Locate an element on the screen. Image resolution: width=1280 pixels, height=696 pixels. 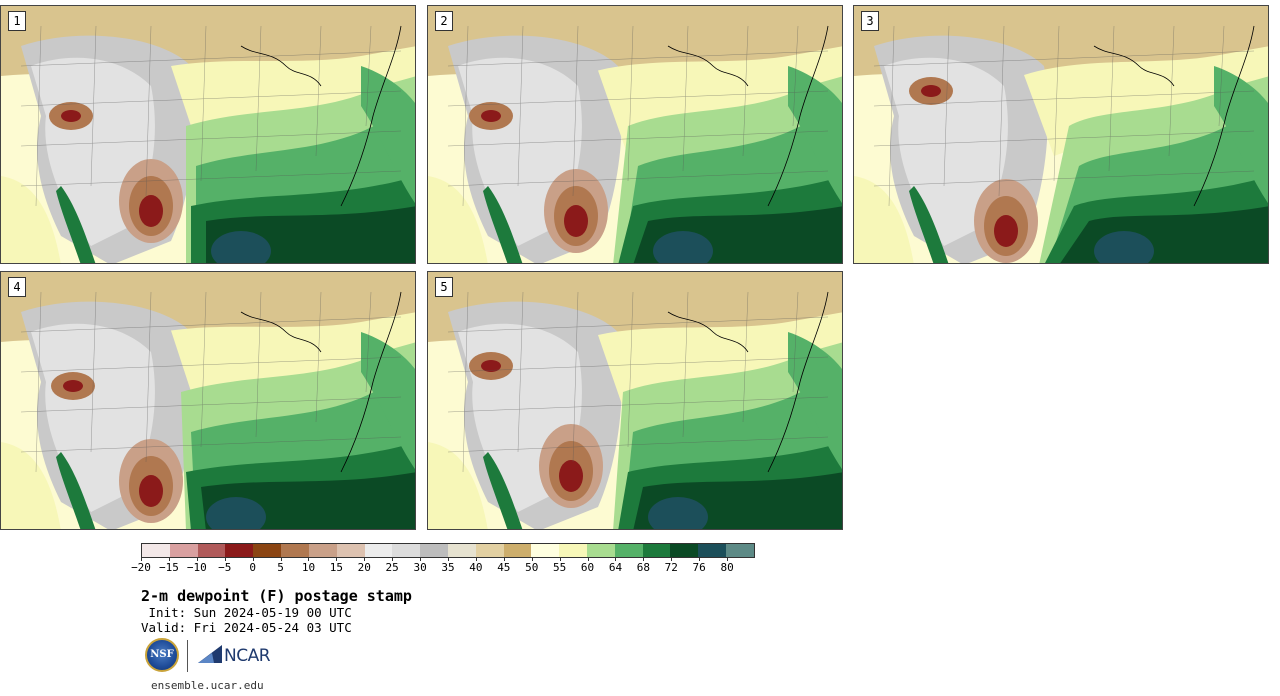
website-link: ensemble.ucar.edu is located at coordinates (207, 685).